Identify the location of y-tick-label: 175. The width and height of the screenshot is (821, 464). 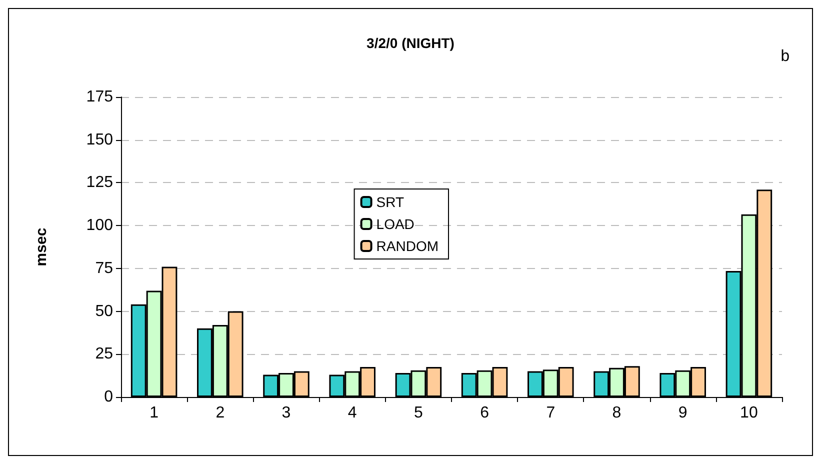
(100, 97).